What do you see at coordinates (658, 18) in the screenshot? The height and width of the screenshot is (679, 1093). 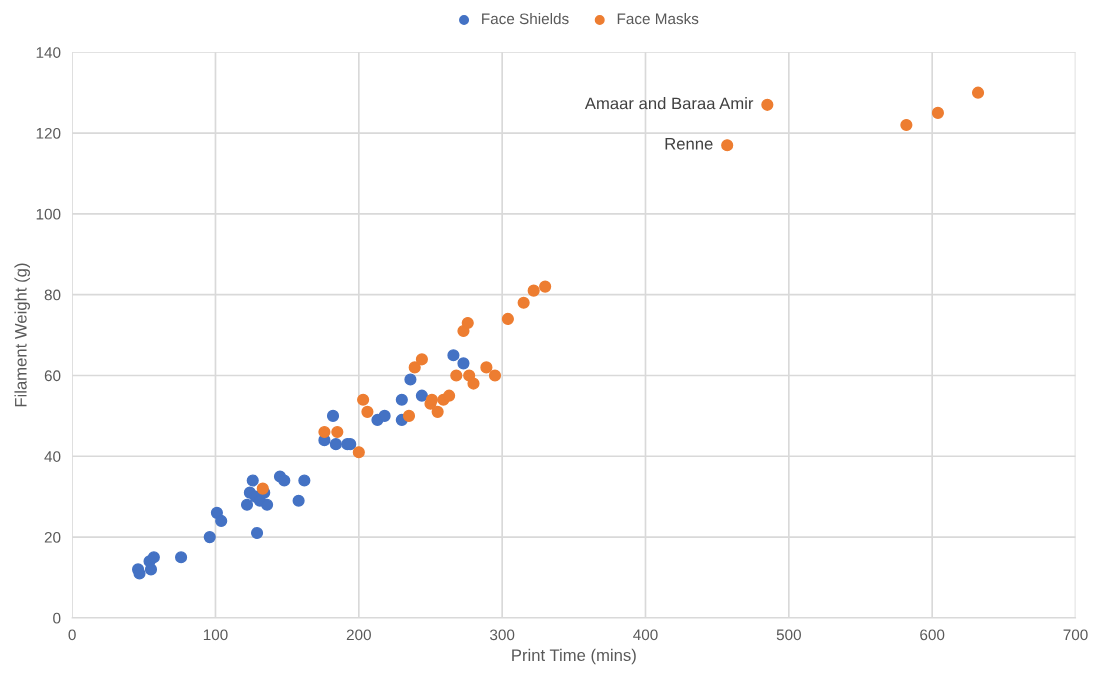 I see `legend-label: Face Masks` at bounding box center [658, 18].